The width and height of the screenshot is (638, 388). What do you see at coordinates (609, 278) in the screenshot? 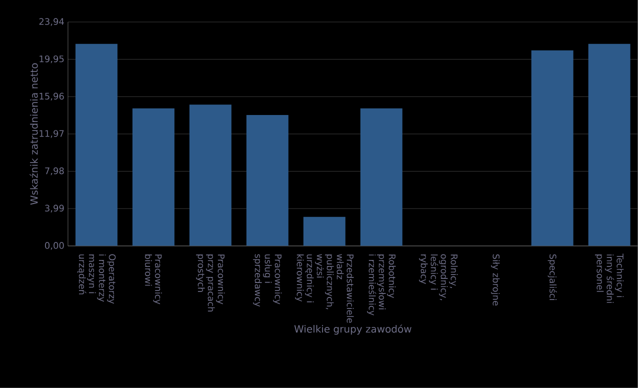
I see `x-tick-label: Technicy i inny średni personel` at bounding box center [609, 278].